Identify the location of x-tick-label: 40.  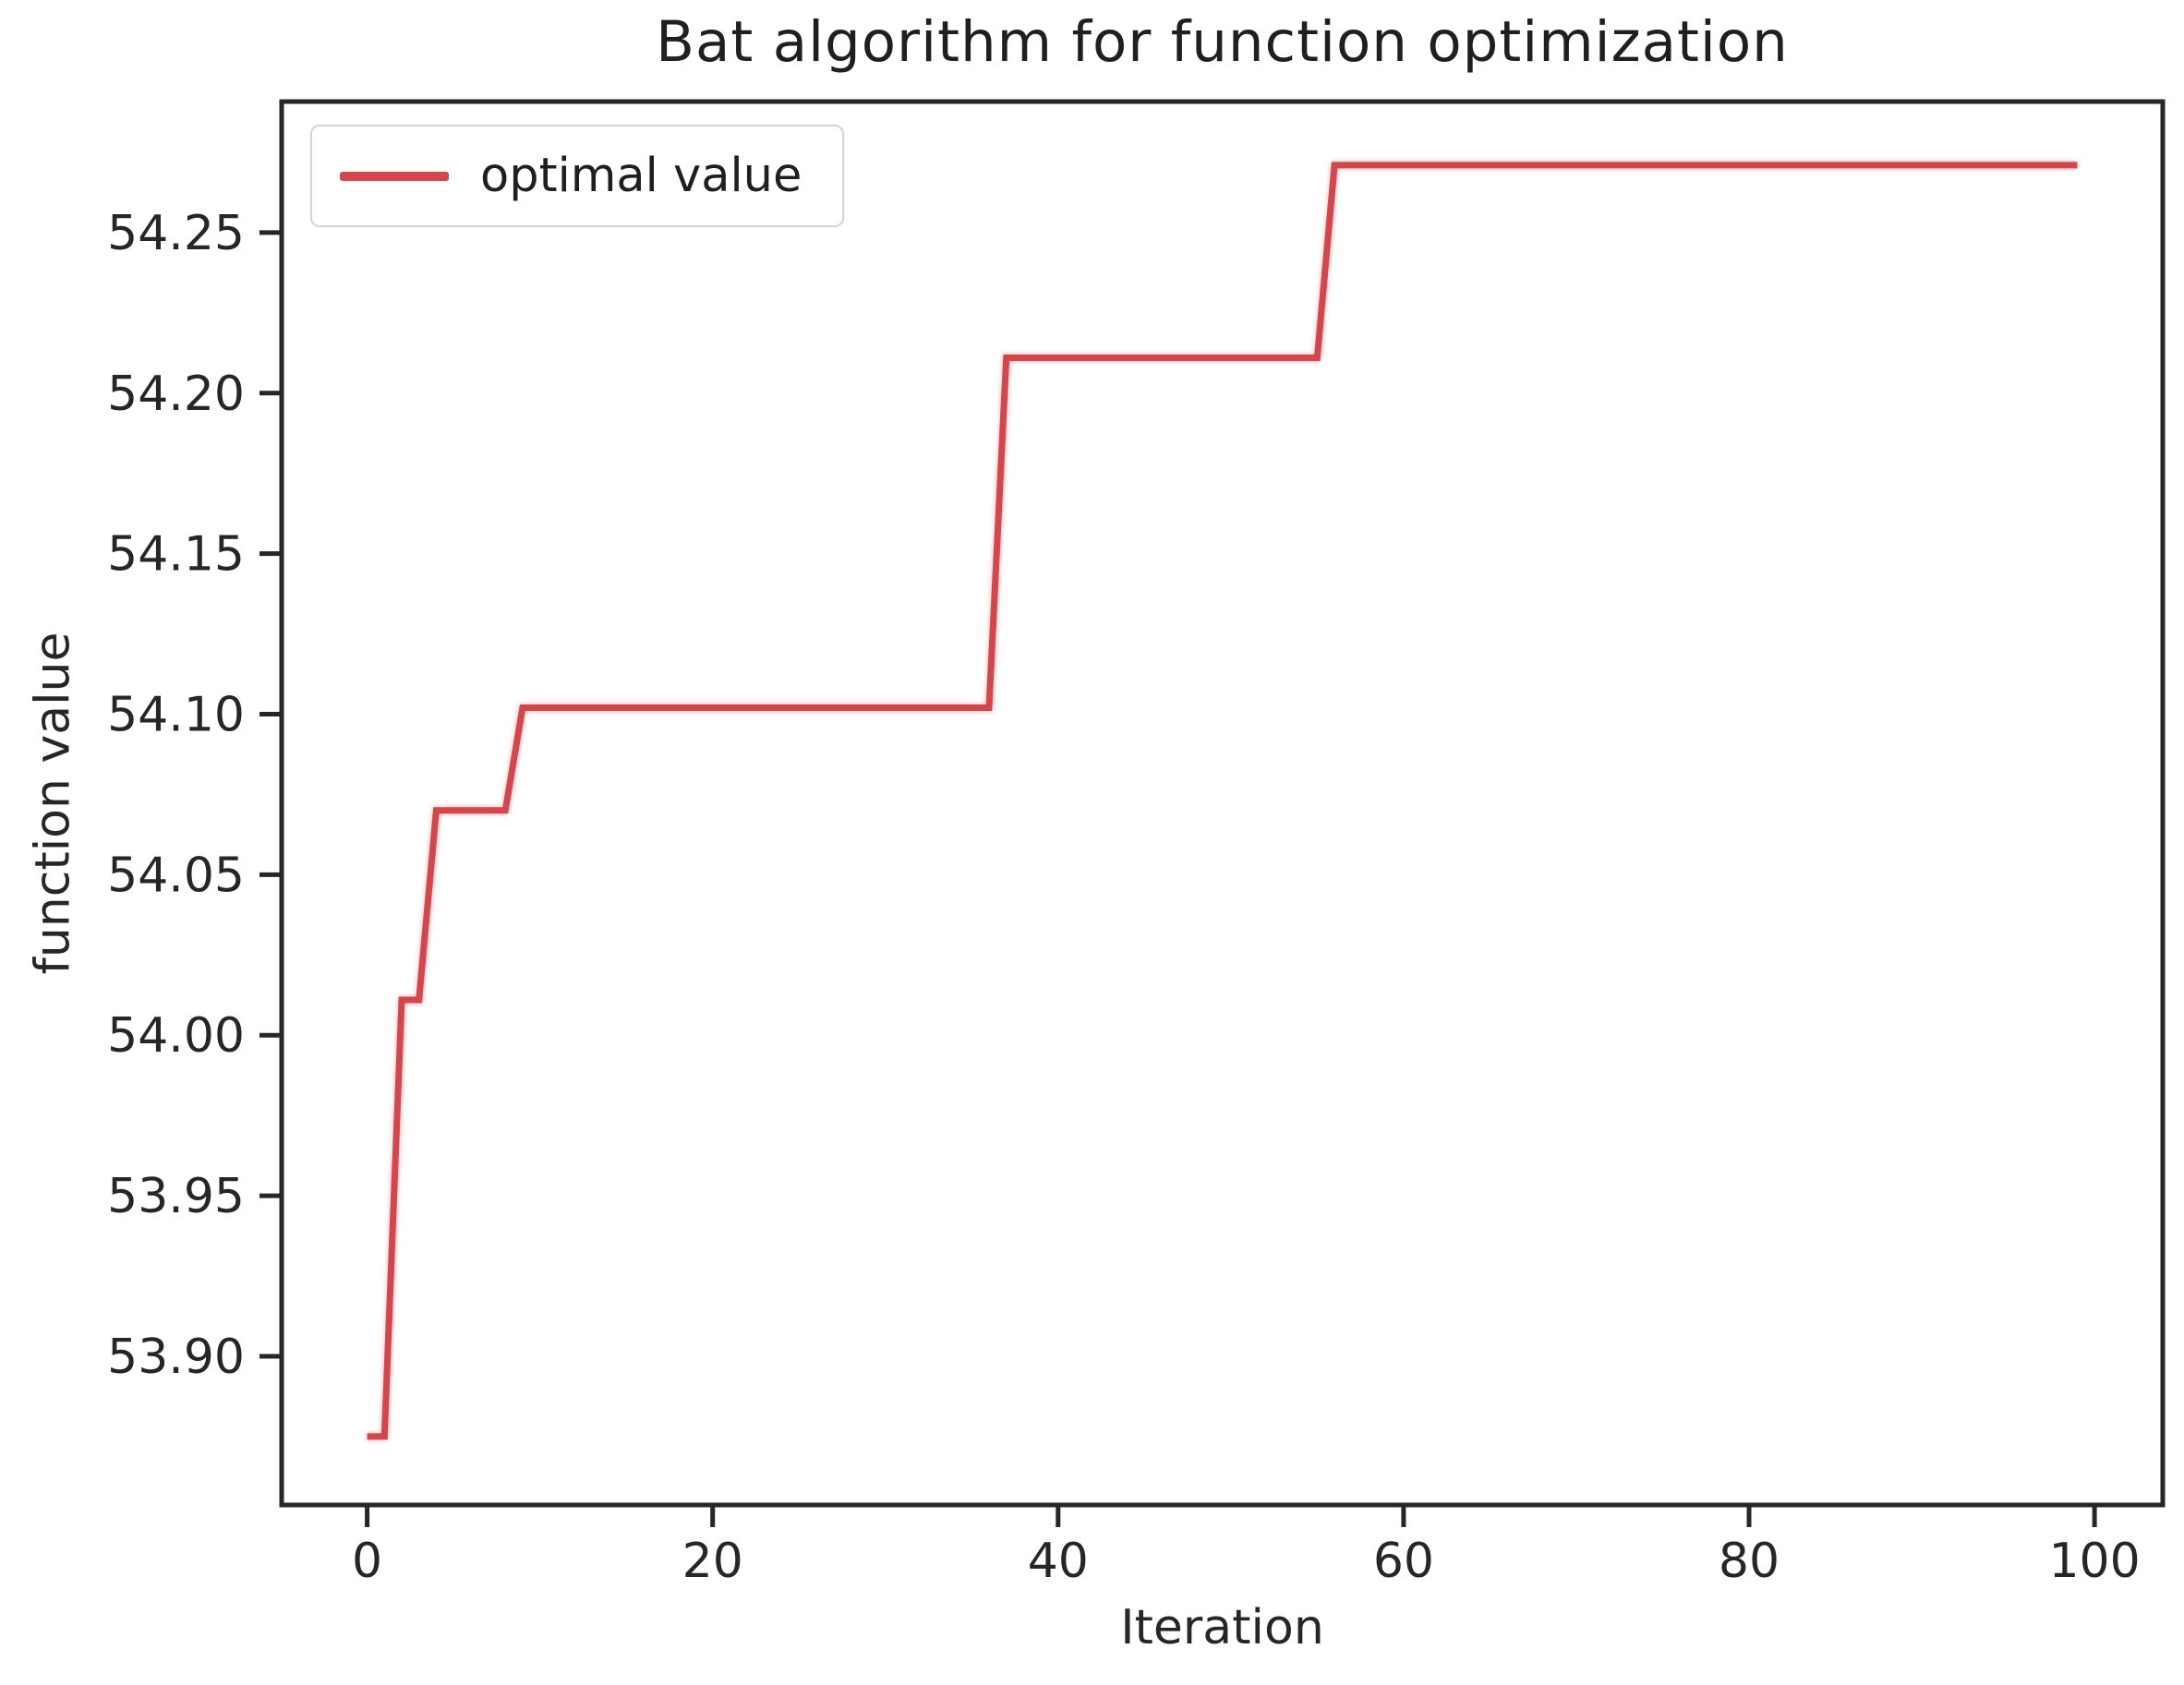
(1058, 1561).